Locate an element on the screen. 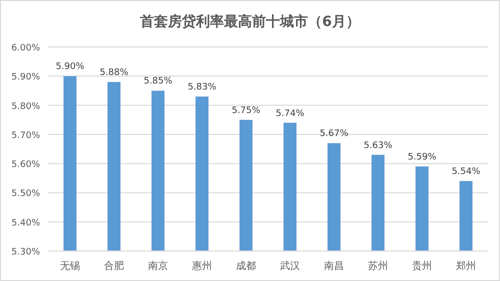 The height and width of the screenshot is (281, 500). data-label: 5.85% is located at coordinates (158, 81).